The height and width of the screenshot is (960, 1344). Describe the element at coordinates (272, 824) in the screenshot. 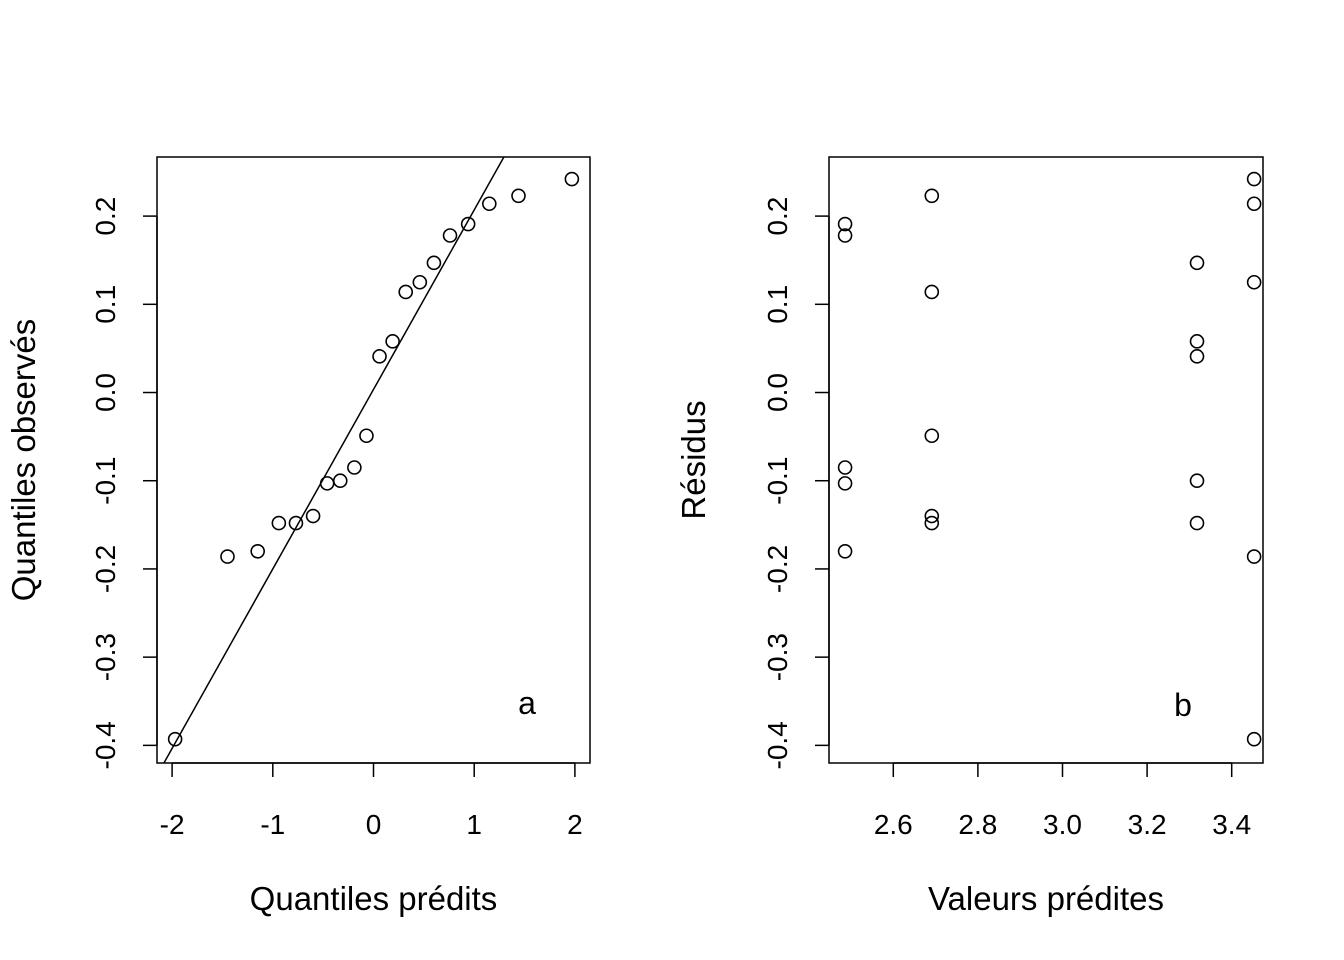

I see `qq-x-tick-label: -1` at that location.